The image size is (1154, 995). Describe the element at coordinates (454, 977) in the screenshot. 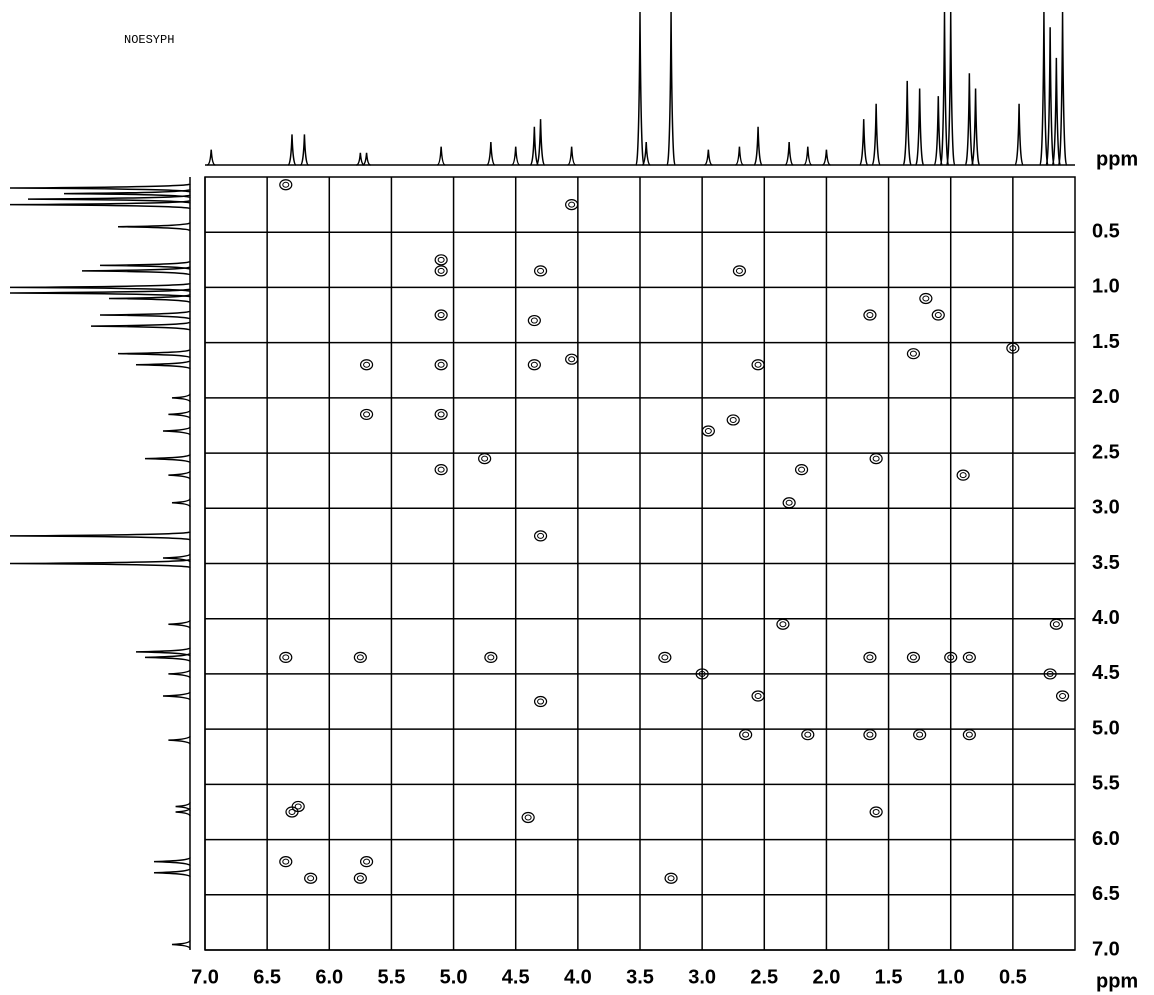

I see `x-tick-label: 5.0` at that location.